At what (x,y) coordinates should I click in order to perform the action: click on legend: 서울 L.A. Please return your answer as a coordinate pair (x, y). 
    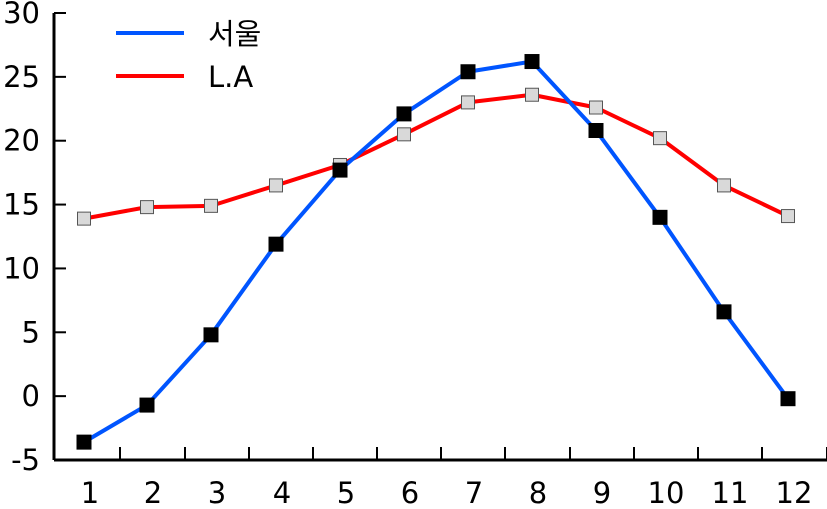
    Looking at the image, I should click on (188, 55).